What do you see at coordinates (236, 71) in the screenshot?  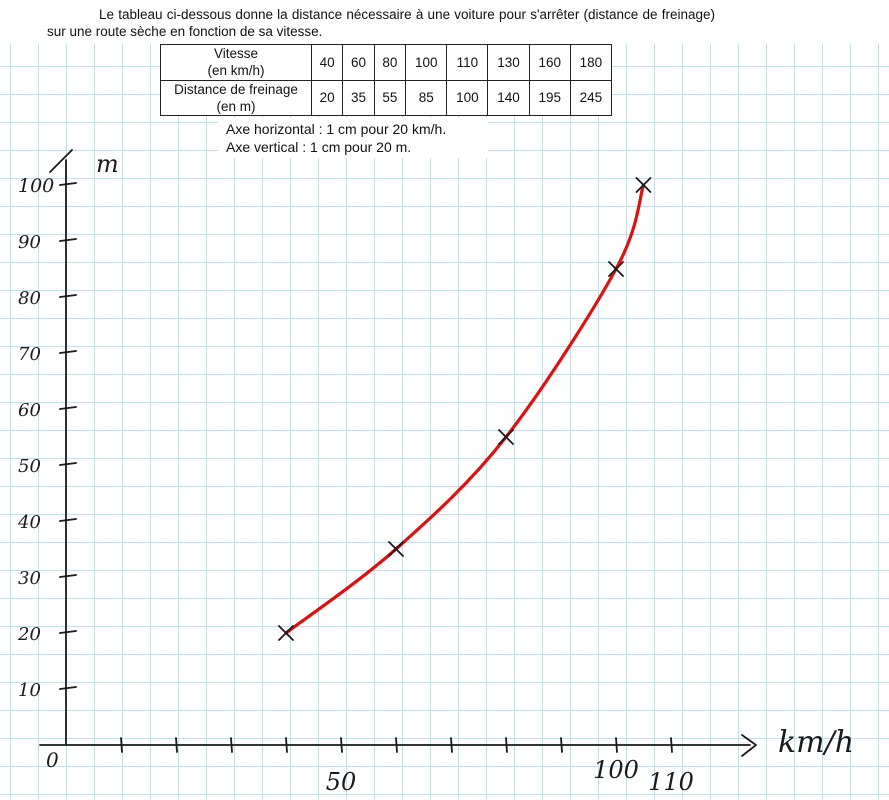 I see `speed-unit: (en km/h)` at bounding box center [236, 71].